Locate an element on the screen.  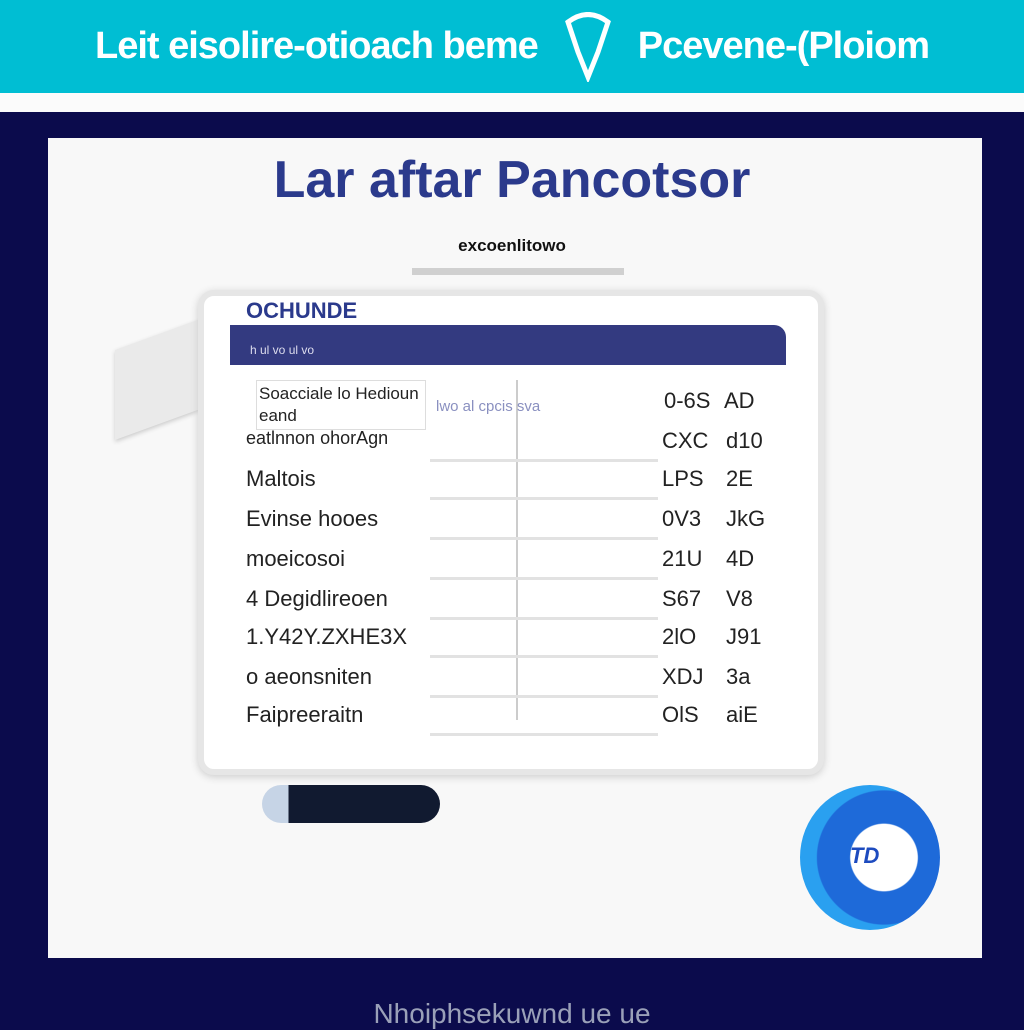
page-subtitle: excoenlitowo is located at coordinates (512, 245).